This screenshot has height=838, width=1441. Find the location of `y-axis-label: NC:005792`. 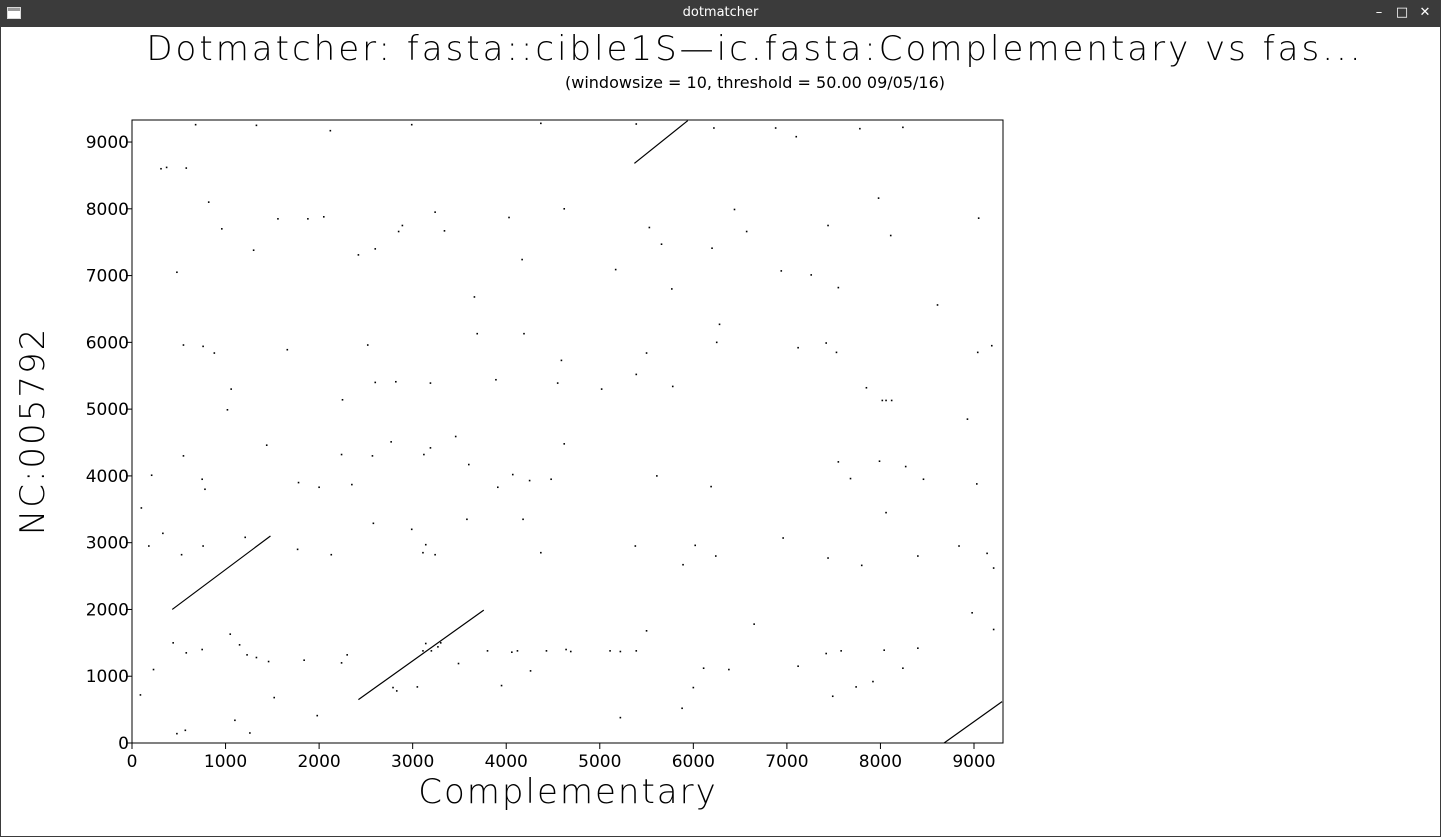

y-axis-label: NC:005792 is located at coordinates (33, 431).